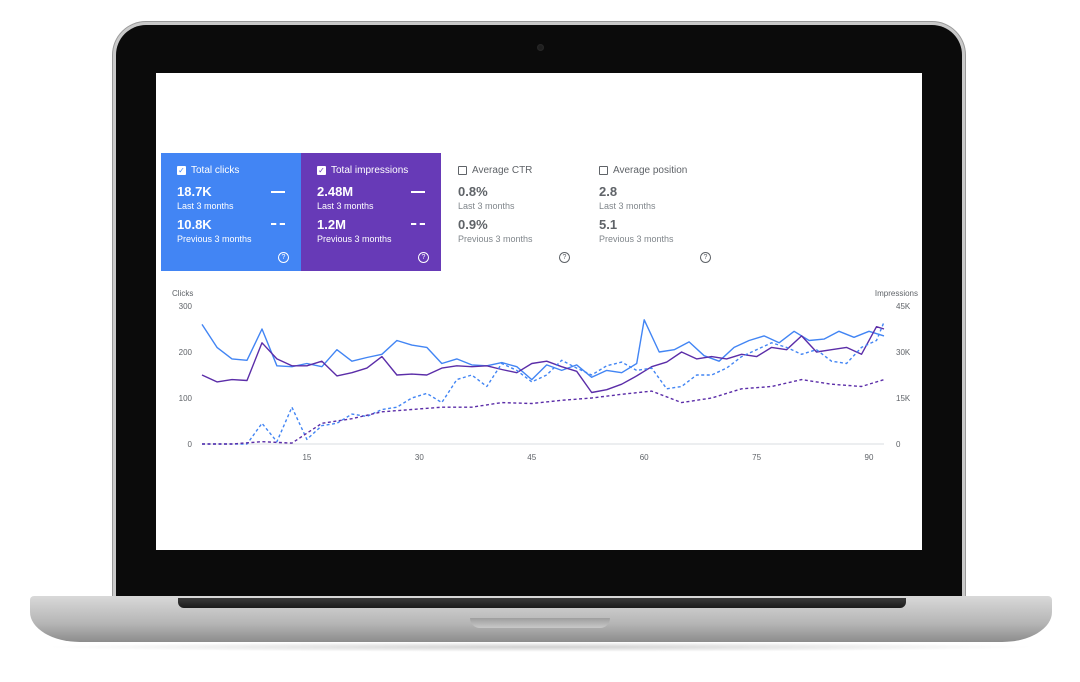  Describe the element at coordinates (186, 306) in the screenshot. I see `y-tick-left: 300` at that location.